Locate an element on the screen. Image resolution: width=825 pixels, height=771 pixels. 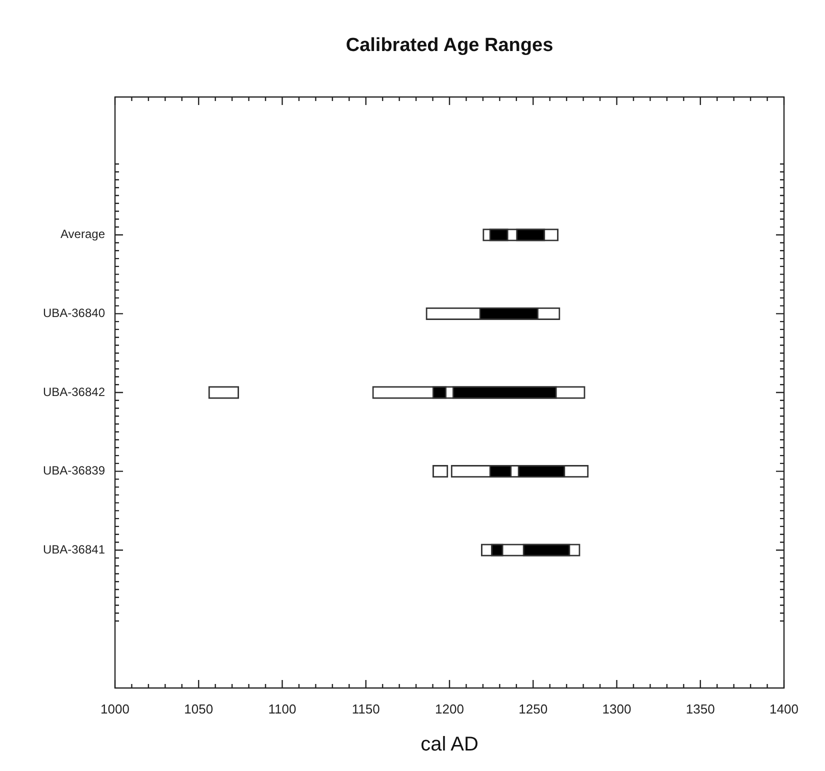
chart-title: Calibrated Age Ranges is located at coordinates (450, 45).